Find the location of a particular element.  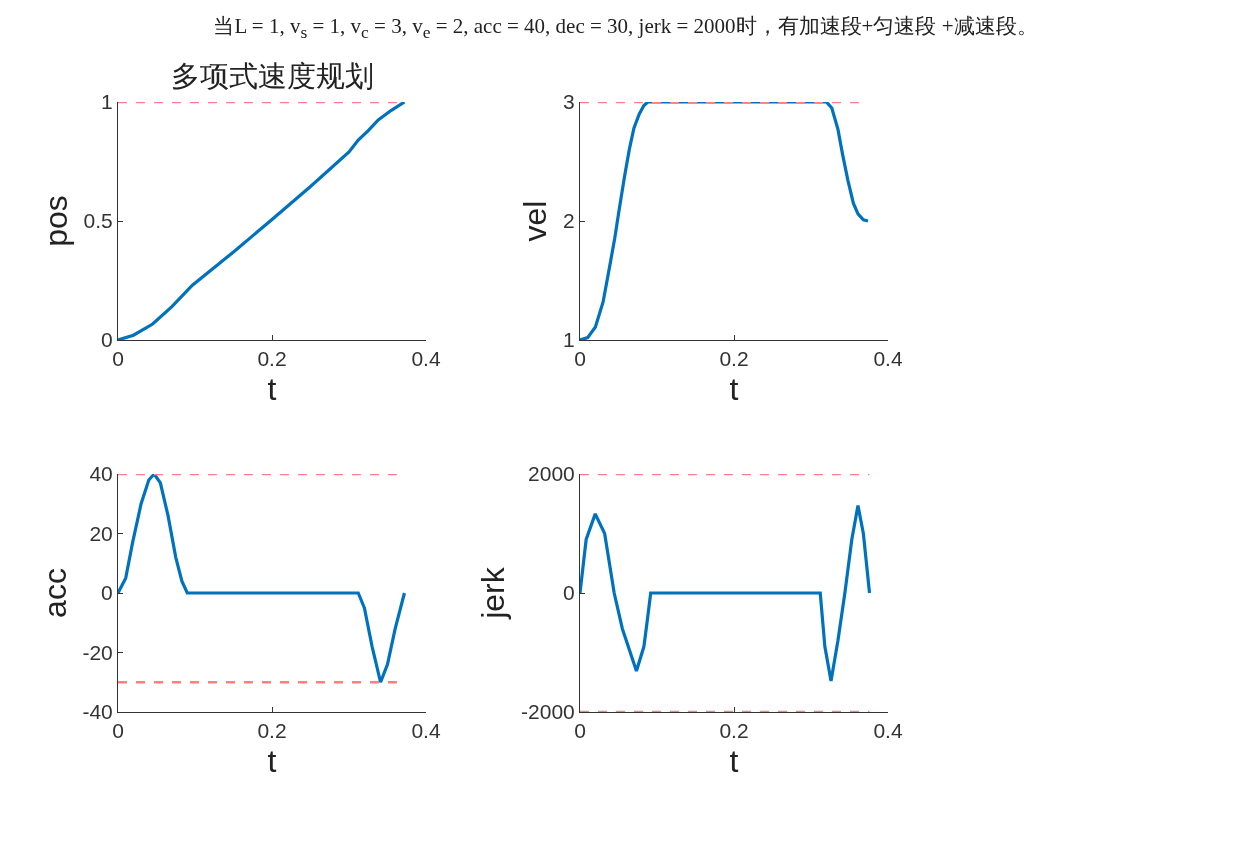

y-axis-title: acc is located at coordinates (54, 593).